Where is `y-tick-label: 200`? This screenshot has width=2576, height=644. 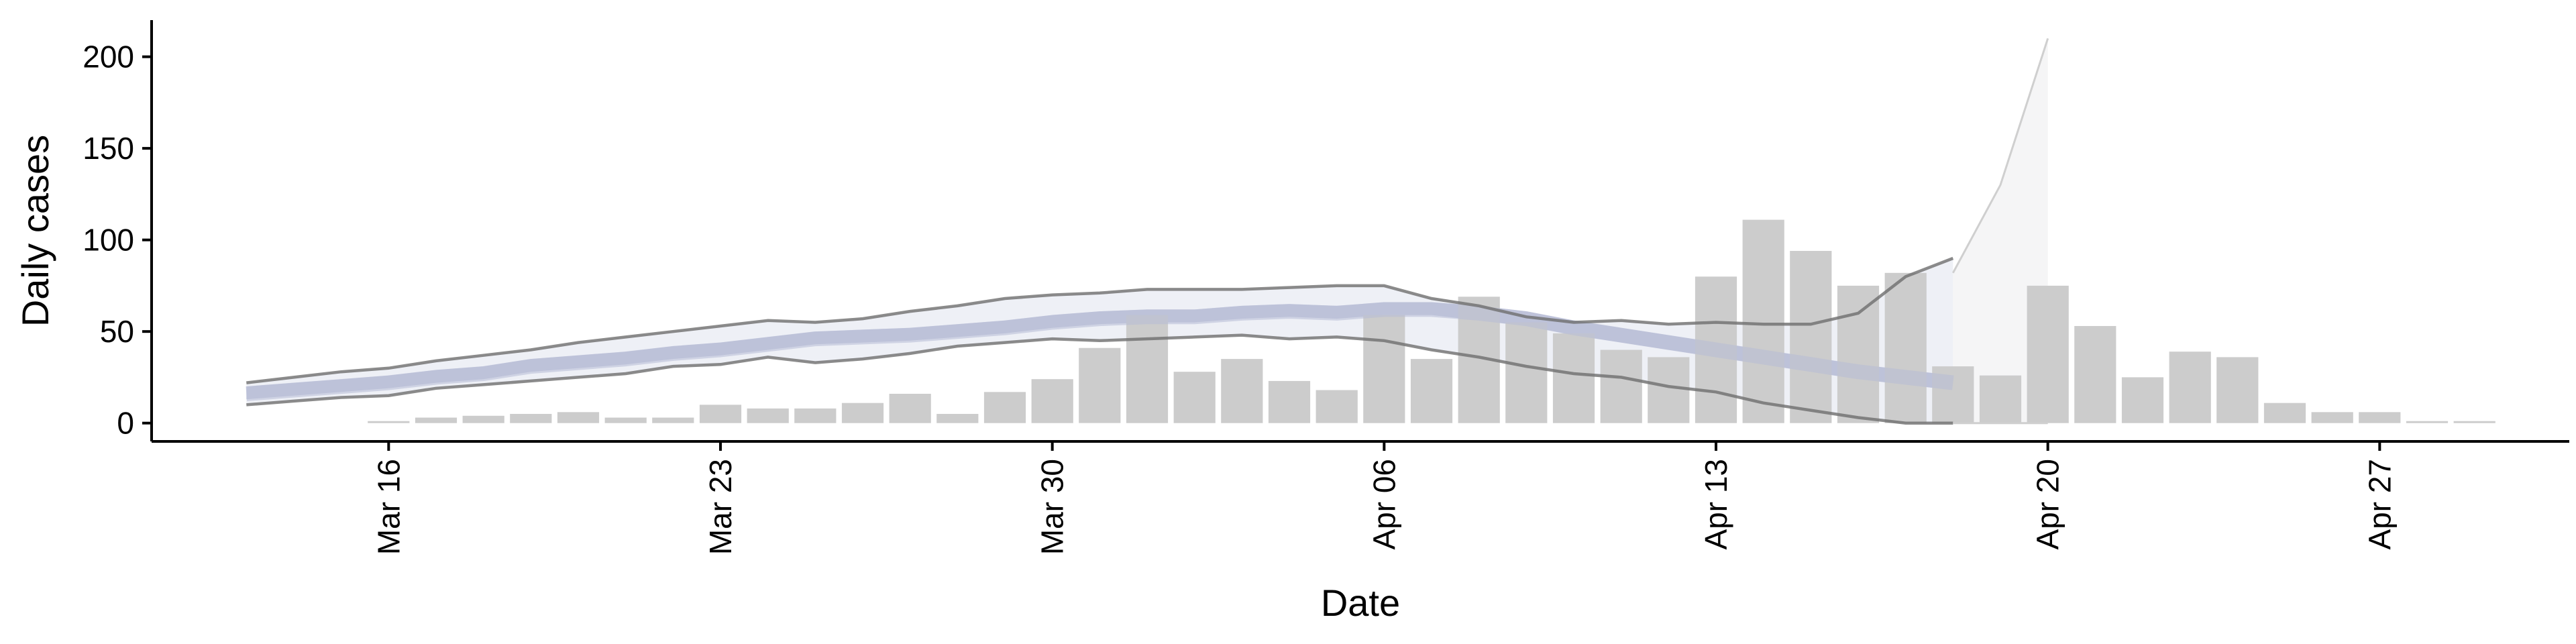
y-tick-label: 200 is located at coordinates (108, 57).